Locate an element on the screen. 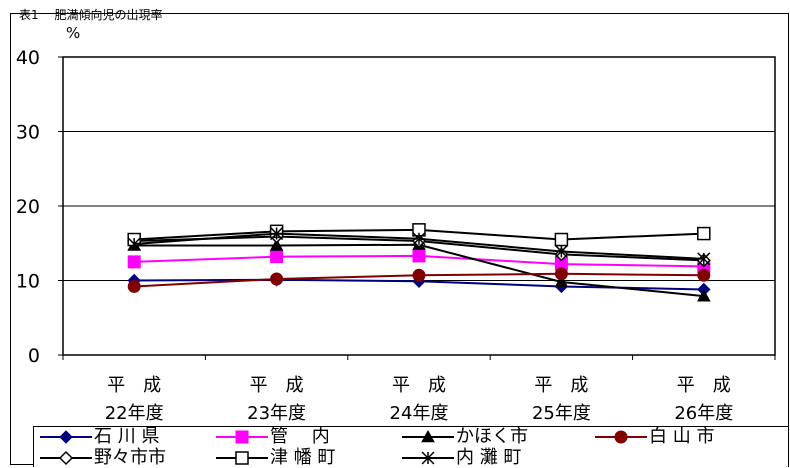  legend-label: かほく市 is located at coordinates (492, 436).